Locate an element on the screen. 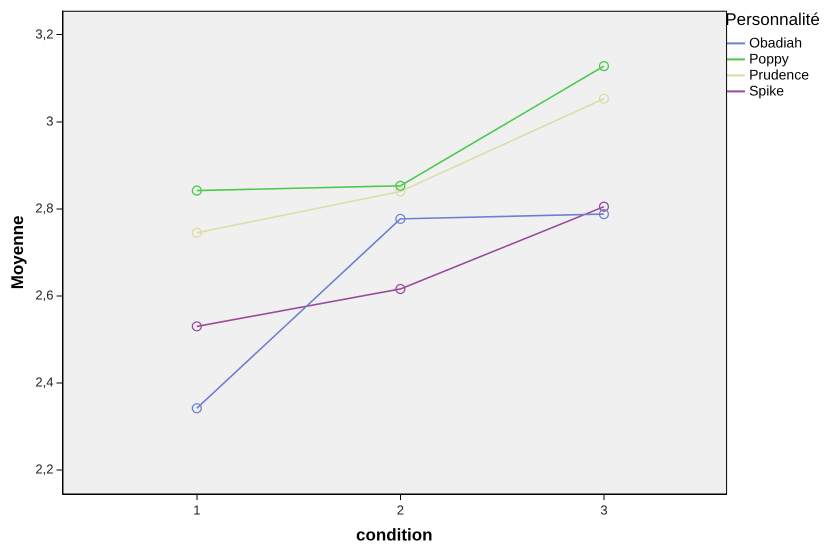  y-tick-label: 2,2 is located at coordinates (44, 469).